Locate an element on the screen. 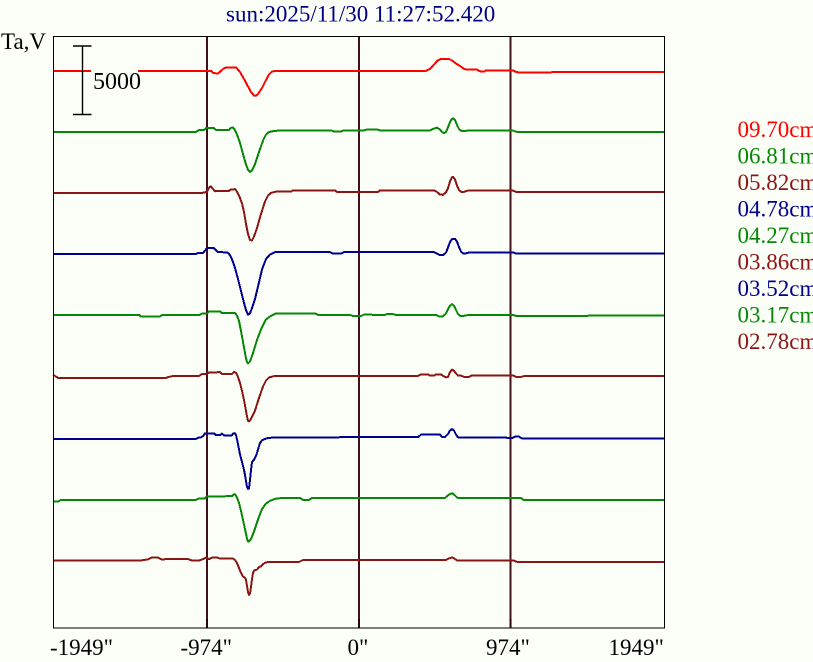 The height and width of the screenshot is (662, 813). svg-text: 02.78cm is located at coordinates (775, 341).